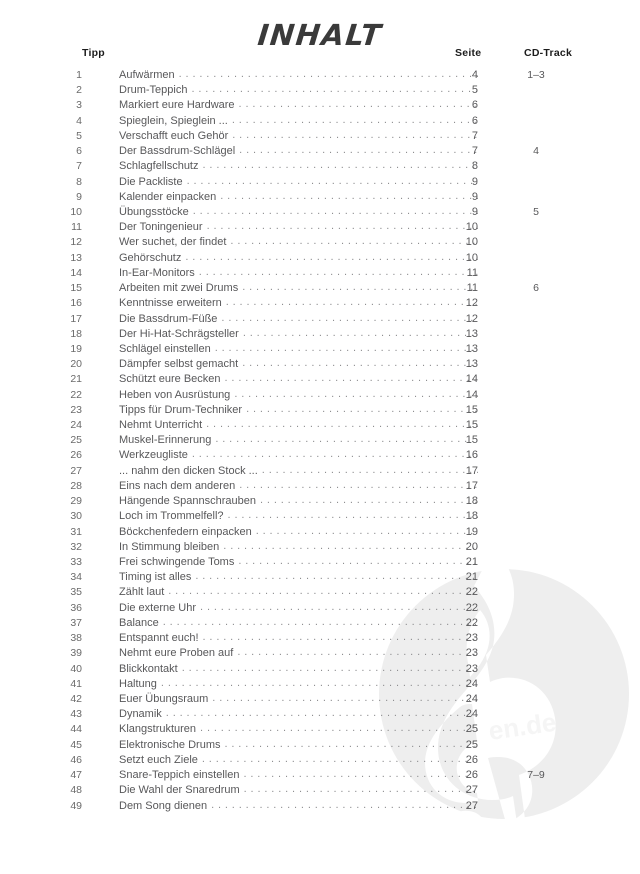 The image size is (640, 874). I want to click on toc-entry-row: 5 Verschafft euch Gehör 7, so click(320, 136).